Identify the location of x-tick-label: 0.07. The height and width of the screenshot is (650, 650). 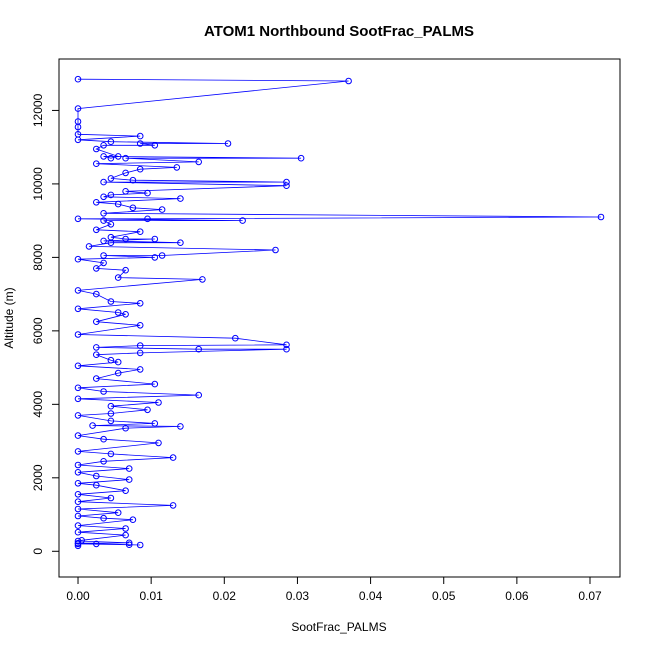
(590, 596).